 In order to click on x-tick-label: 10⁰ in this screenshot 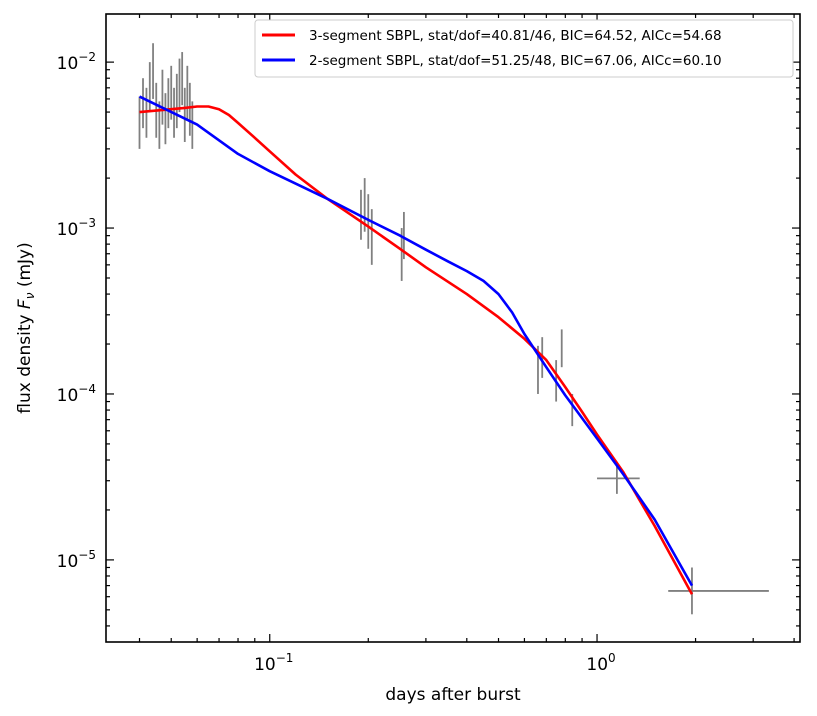, I will do `click(600, 663)`.